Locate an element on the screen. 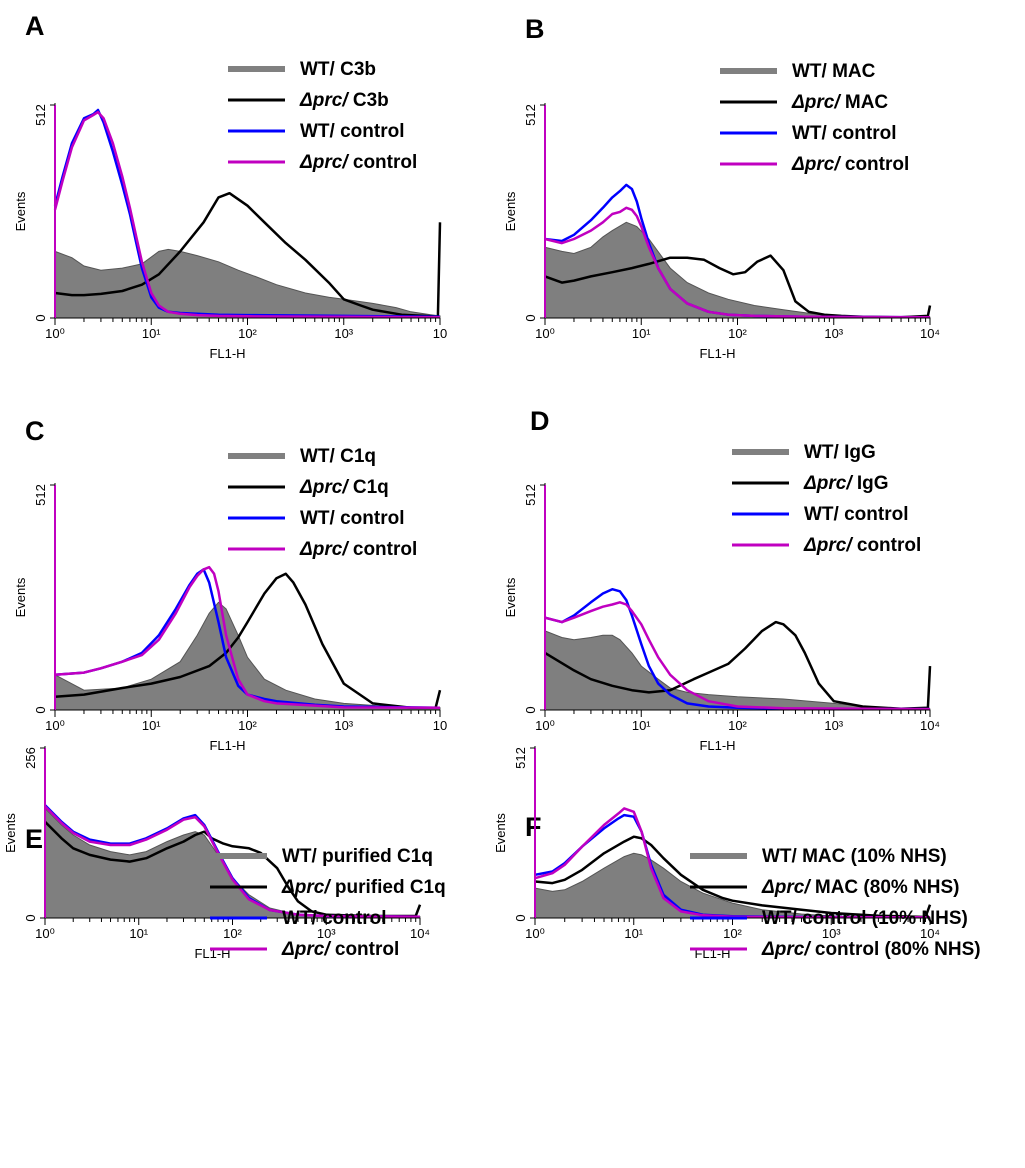 This screenshot has width=1025, height=1168. panel-label: E is located at coordinates (34, 839).